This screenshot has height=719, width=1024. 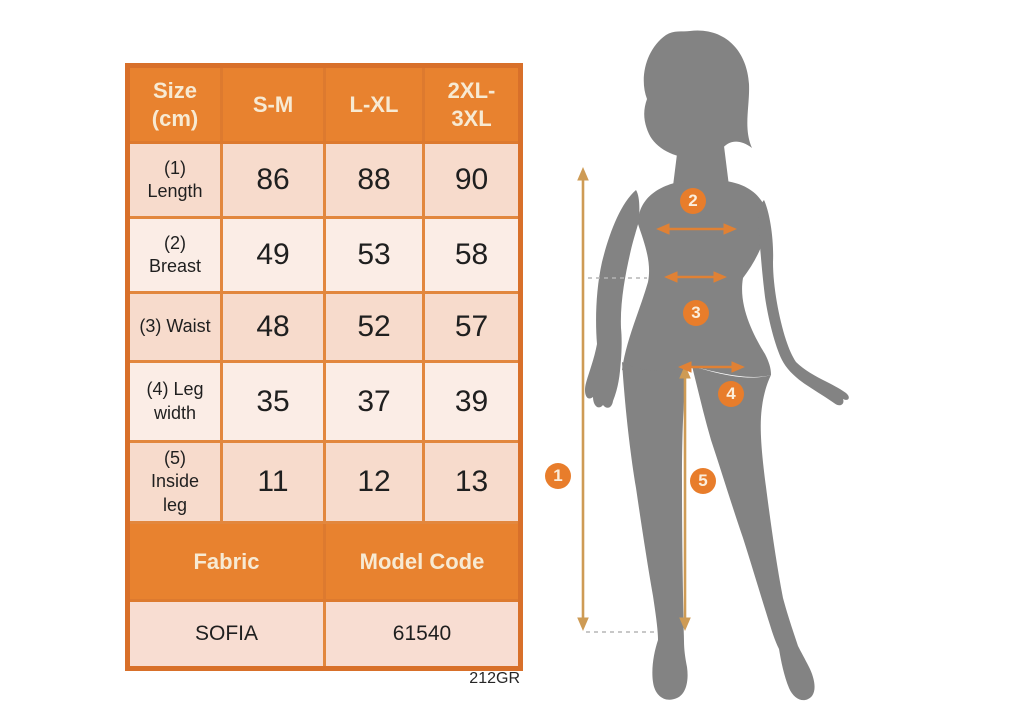 What do you see at coordinates (494, 678) in the screenshot?
I see `product-code-note: 212GR` at bounding box center [494, 678].